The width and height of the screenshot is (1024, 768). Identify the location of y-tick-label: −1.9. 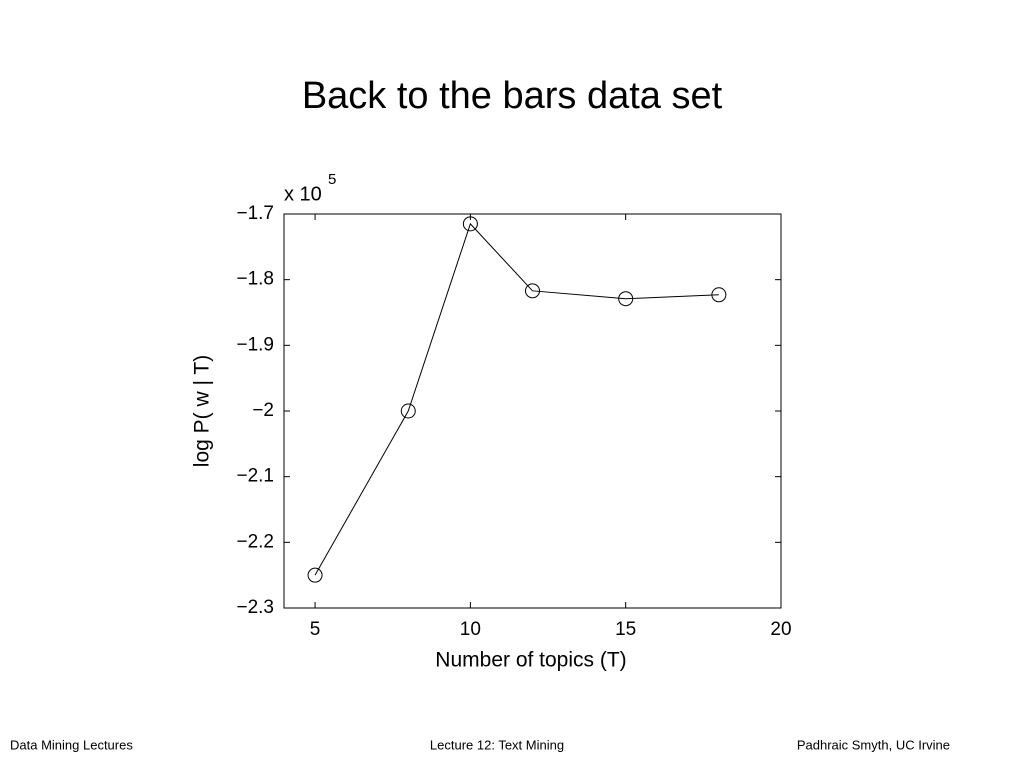
(255, 344).